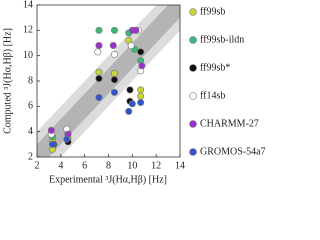  What do you see at coordinates (60, 165) in the screenshot?
I see `x-tick-label: 4` at bounding box center [60, 165].